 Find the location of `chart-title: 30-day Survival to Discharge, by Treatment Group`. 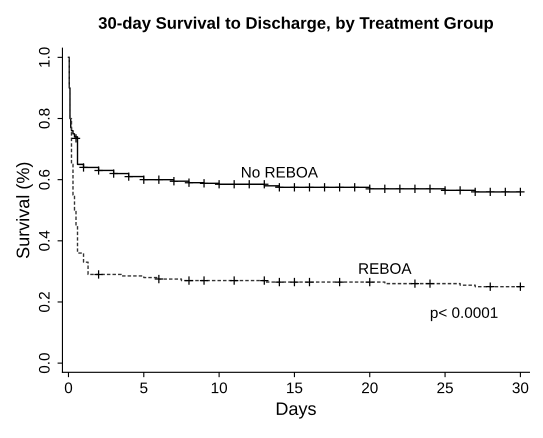

chart-title: 30-day Survival to Discharge, by Treatment Group is located at coordinates (296, 24).